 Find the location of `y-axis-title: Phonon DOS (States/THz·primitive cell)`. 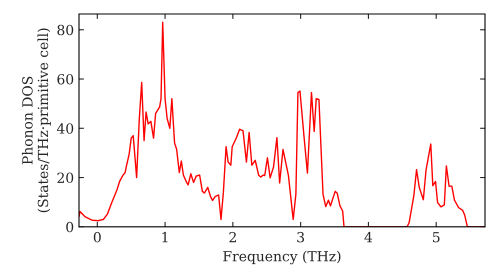

y-axis-title: Phonon DOS (States/THz·primitive cell) is located at coordinates (36, 120).